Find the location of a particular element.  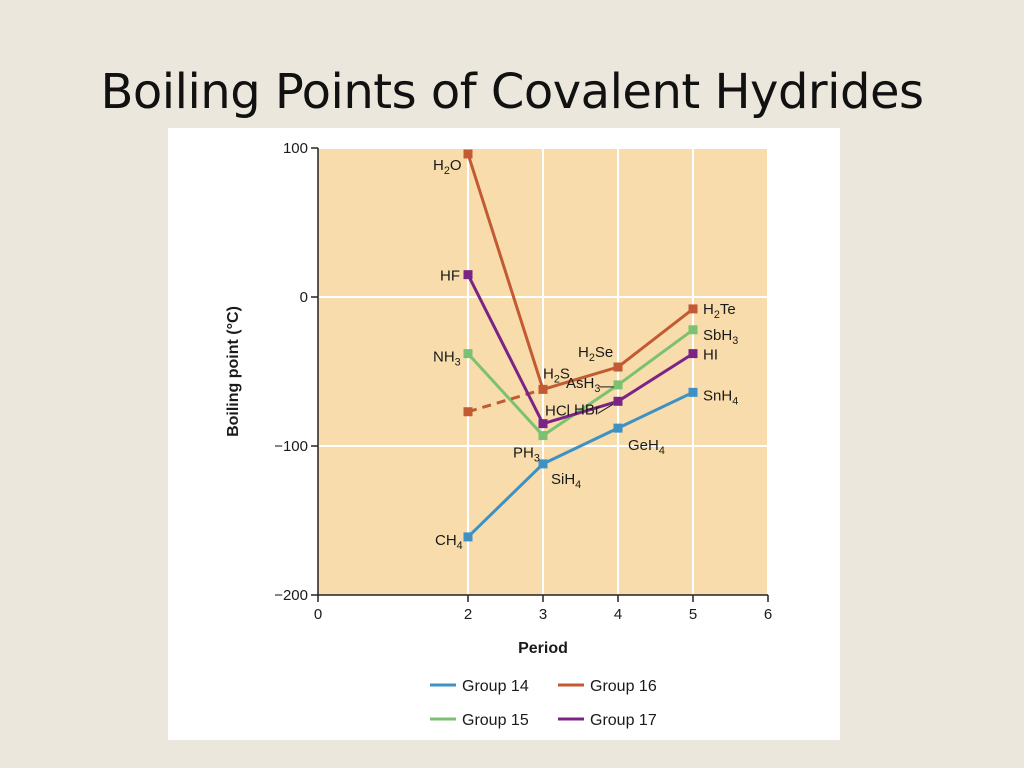

data-point-label: H2Te is located at coordinates (719, 311).